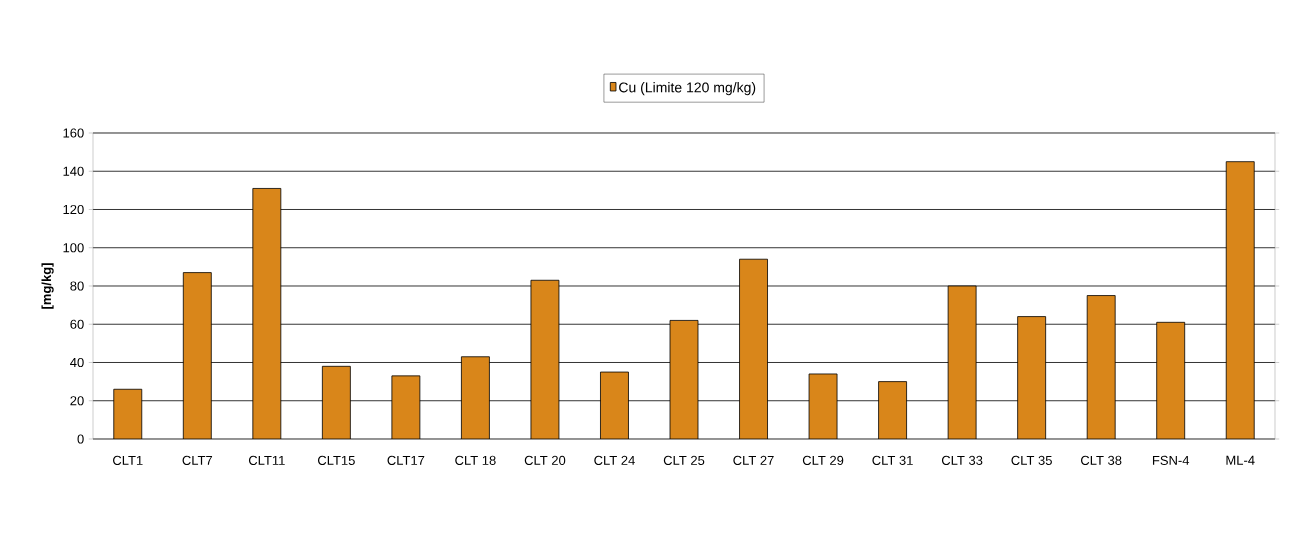 This screenshot has width=1298, height=534. Describe the element at coordinates (687, 89) in the screenshot. I see `legend-label: Cu (Limite 120 mg/kg)` at that location.